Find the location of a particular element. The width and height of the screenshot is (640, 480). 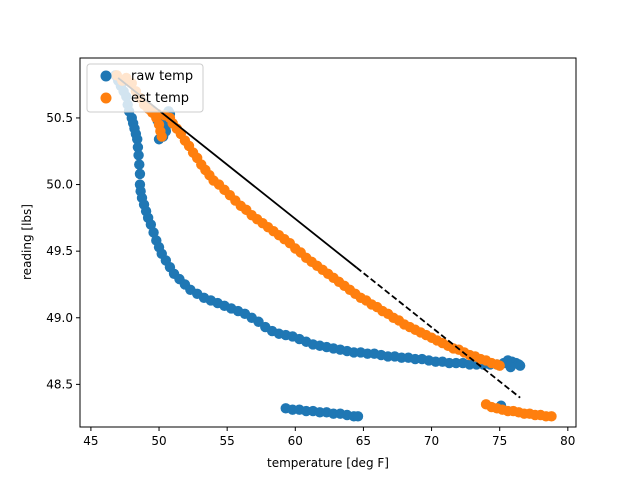

x-tick-label-60: 60 is located at coordinates (295, 441).